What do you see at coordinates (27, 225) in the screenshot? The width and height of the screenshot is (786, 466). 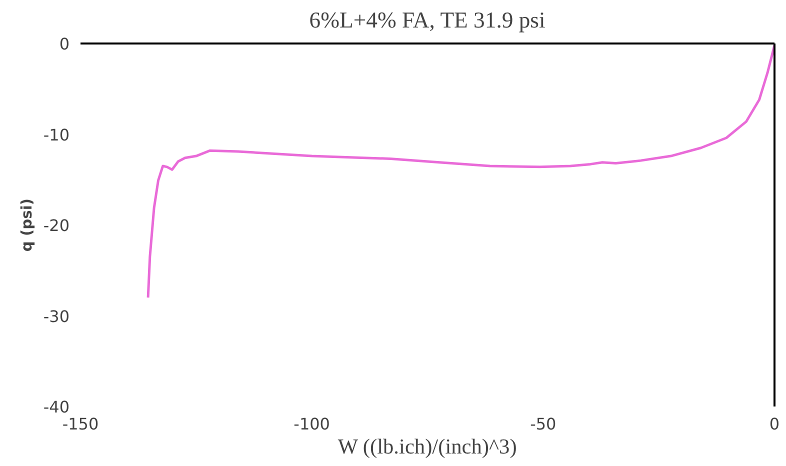 I see `y-axis-title: q (psi)` at bounding box center [27, 225].